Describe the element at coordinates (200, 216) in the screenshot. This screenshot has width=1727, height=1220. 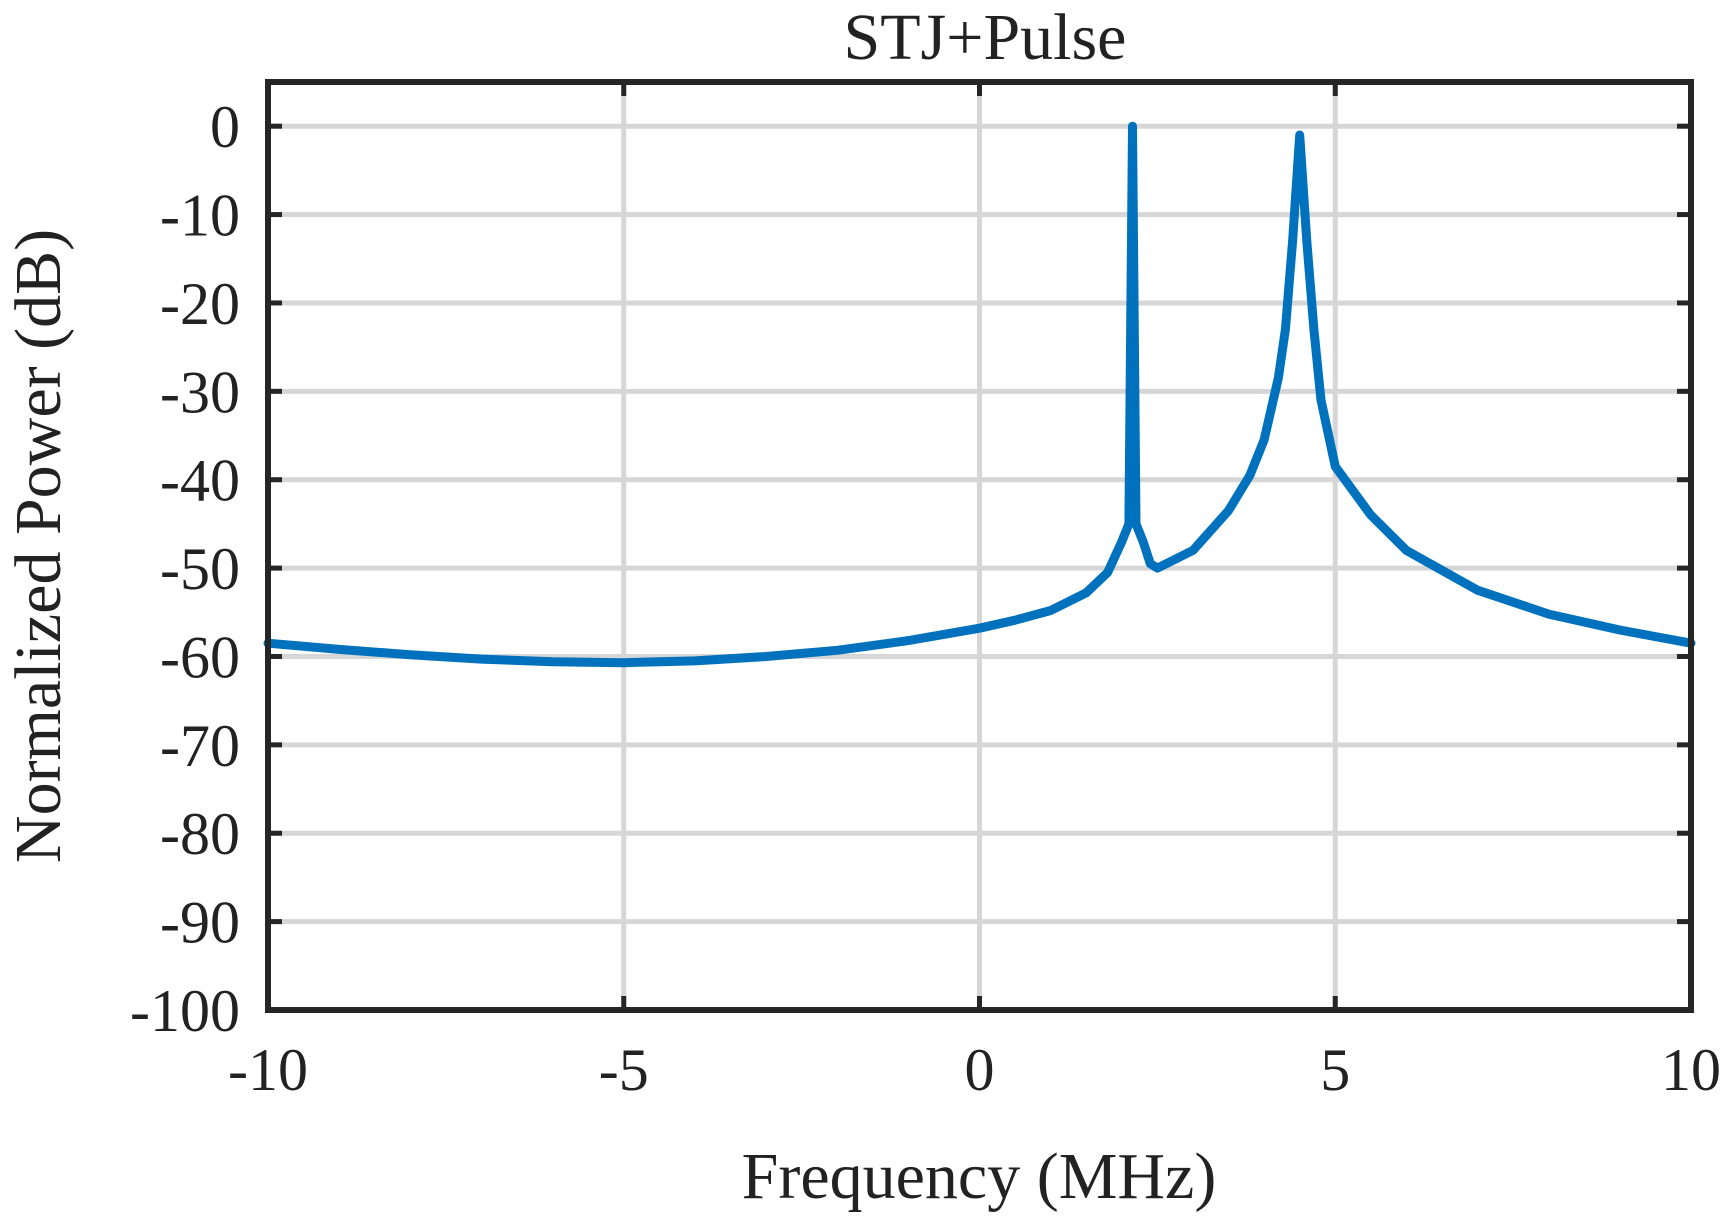
I see `y-tick-label: -10` at that location.